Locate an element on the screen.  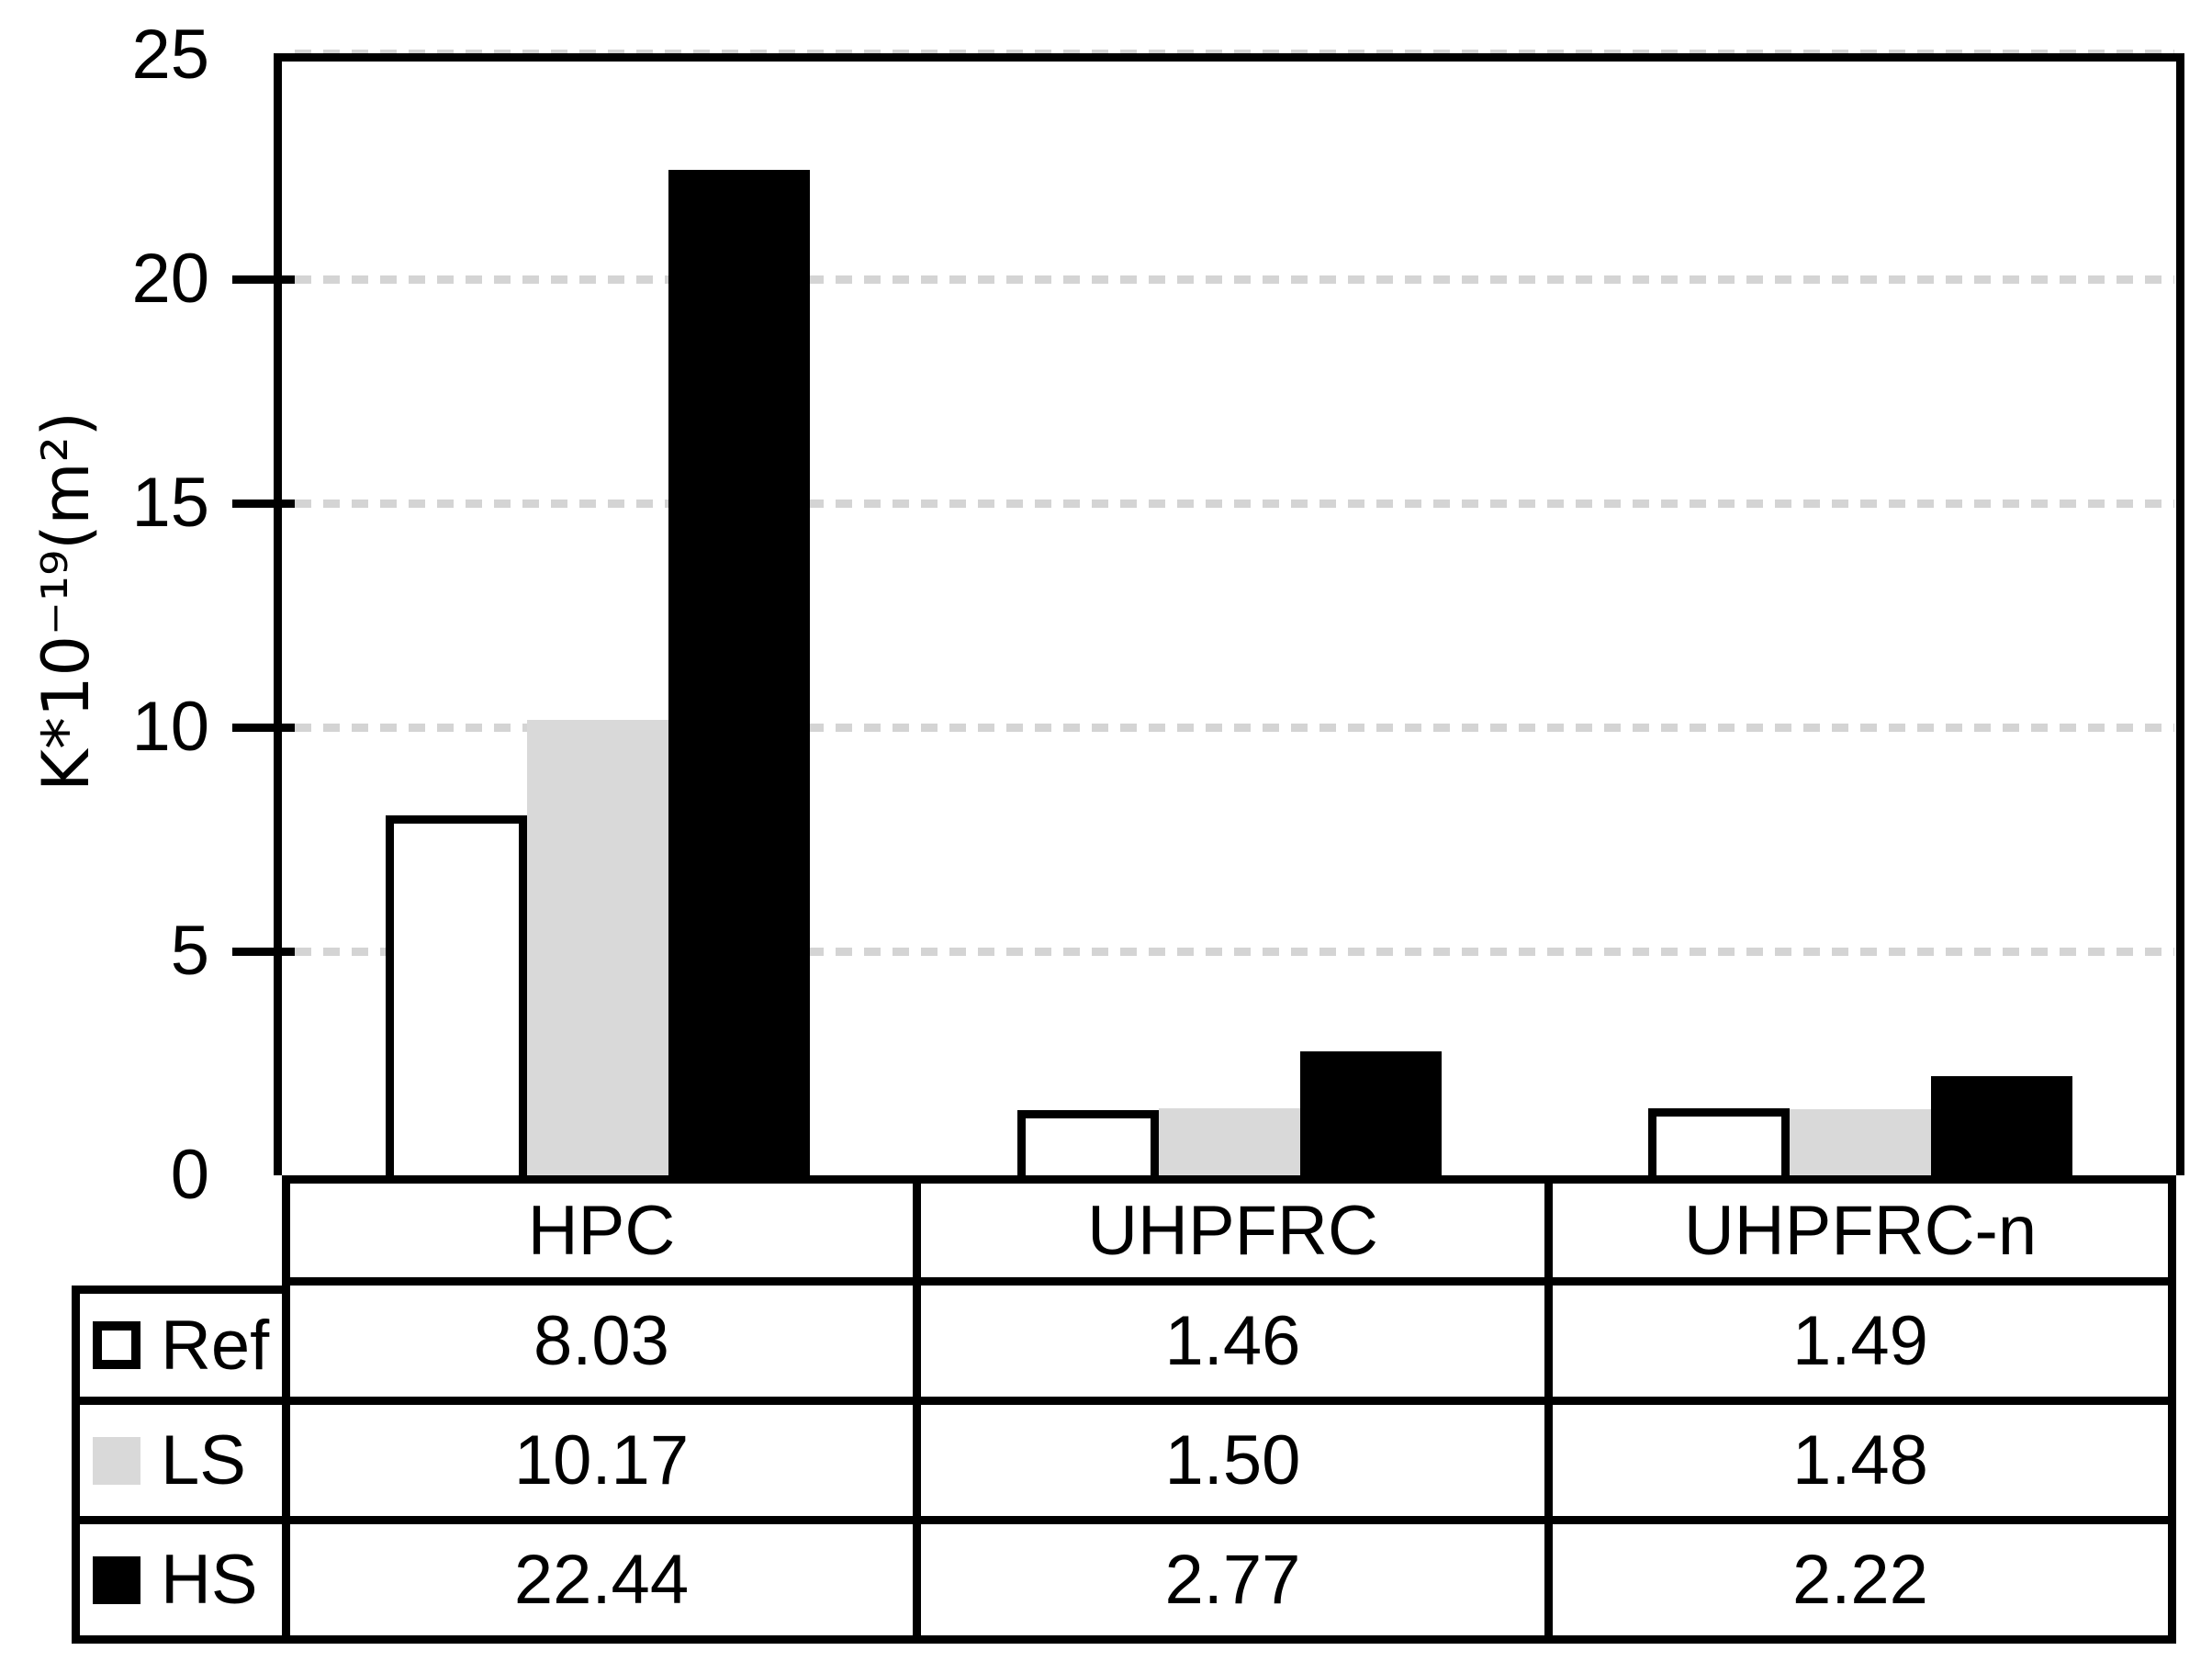
bar-LS-HPC is located at coordinates (597, 947).